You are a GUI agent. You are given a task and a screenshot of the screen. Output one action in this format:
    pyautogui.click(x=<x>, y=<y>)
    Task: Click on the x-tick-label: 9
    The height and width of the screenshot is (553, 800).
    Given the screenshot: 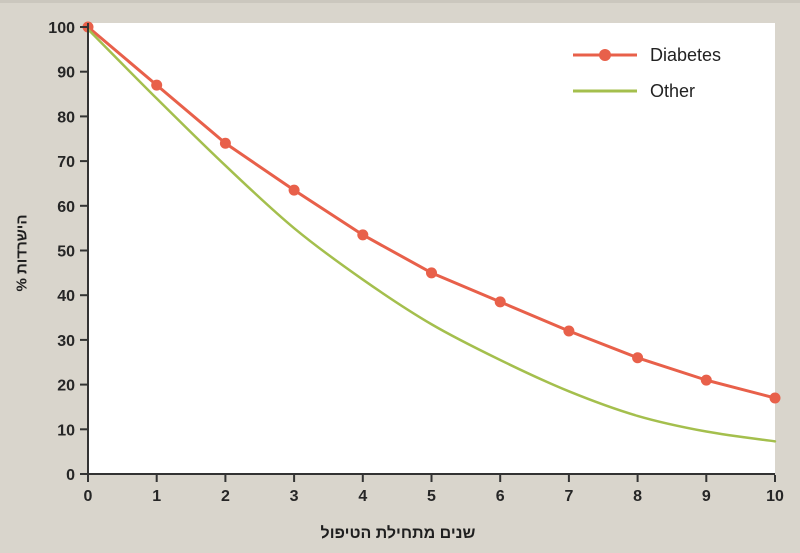 What is the action you would take?
    pyautogui.click(x=706, y=496)
    